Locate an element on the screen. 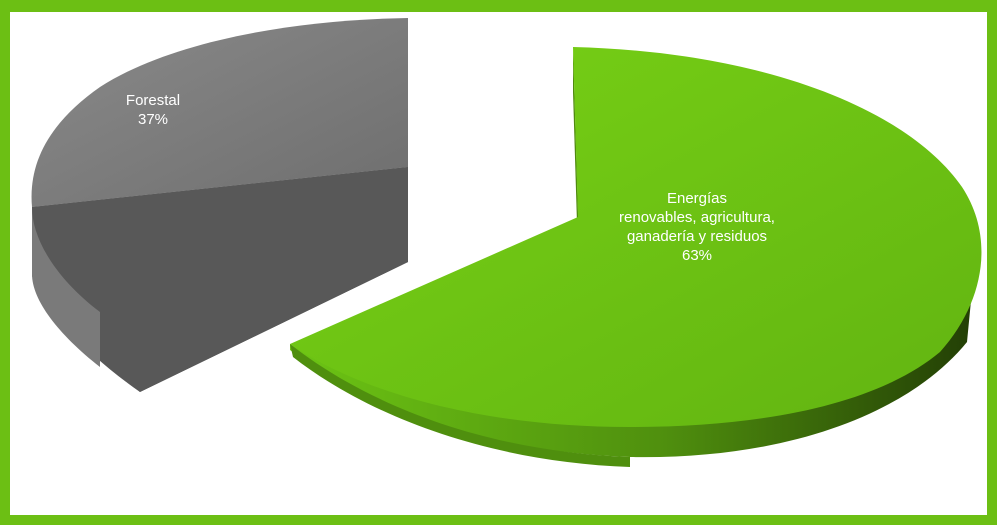 The height and width of the screenshot is (525, 997). slice-value-label: 37% is located at coordinates (153, 119).